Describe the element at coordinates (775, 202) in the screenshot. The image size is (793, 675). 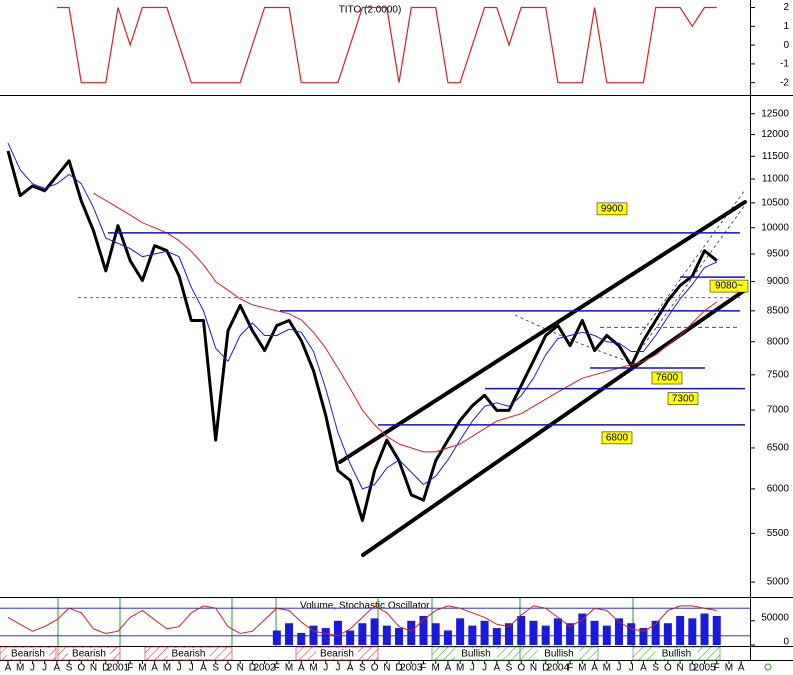
I see `y-tick-label: 10500` at that location.